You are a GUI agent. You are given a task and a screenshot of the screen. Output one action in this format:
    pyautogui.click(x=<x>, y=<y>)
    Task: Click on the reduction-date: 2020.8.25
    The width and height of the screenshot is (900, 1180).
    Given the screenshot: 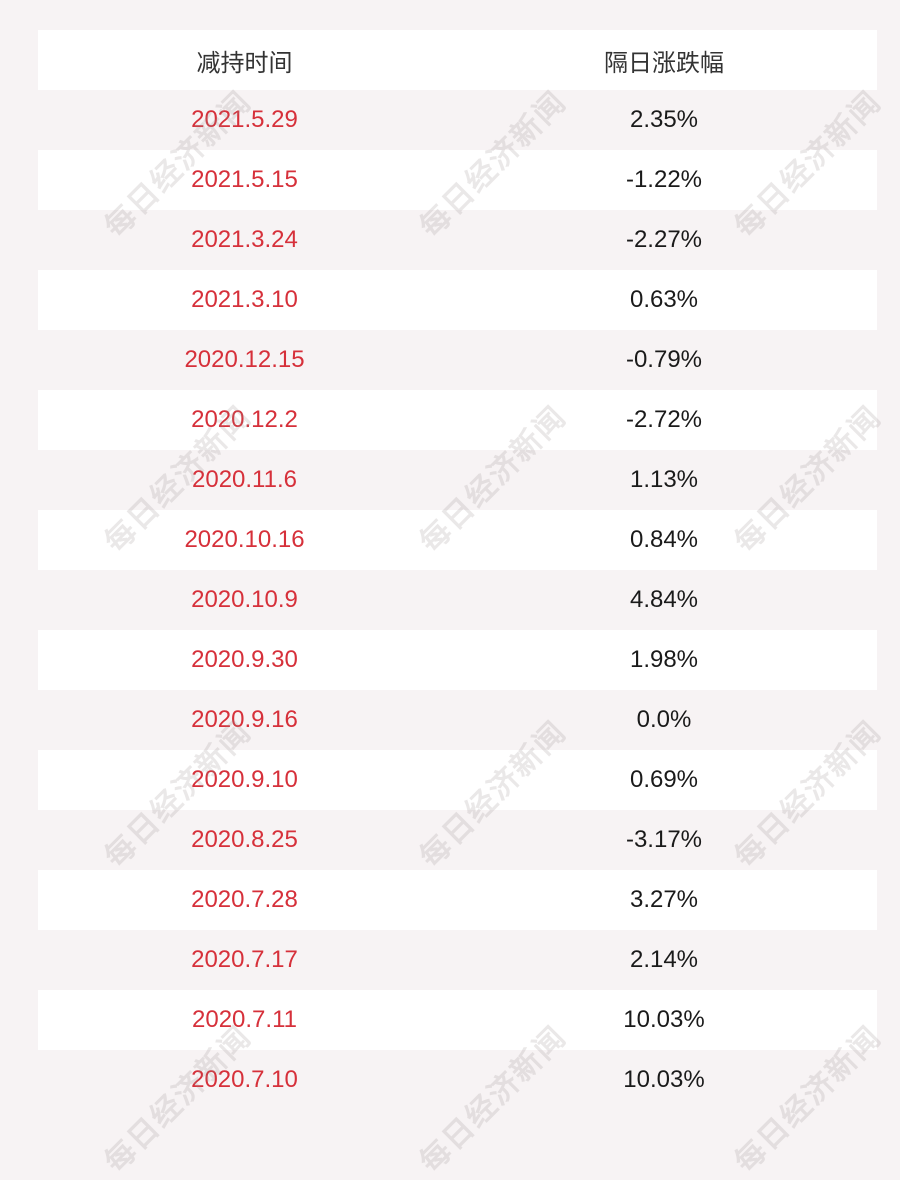 What is the action you would take?
    pyautogui.click(x=244, y=839)
    